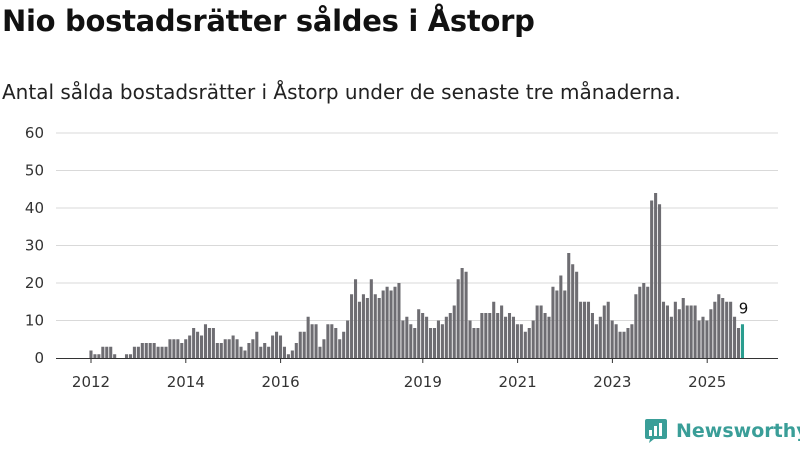 This screenshot has width=800, height=450. What do you see at coordinates (34, 171) in the screenshot?
I see `y-tick-label: 50` at bounding box center [34, 171].